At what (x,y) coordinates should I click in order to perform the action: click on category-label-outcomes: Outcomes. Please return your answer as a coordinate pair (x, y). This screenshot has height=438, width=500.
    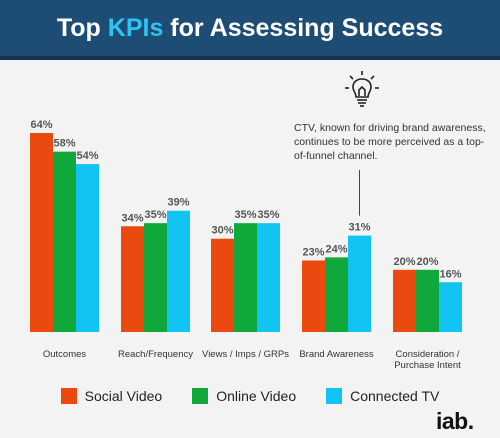
    Looking at the image, I should click on (65, 354).